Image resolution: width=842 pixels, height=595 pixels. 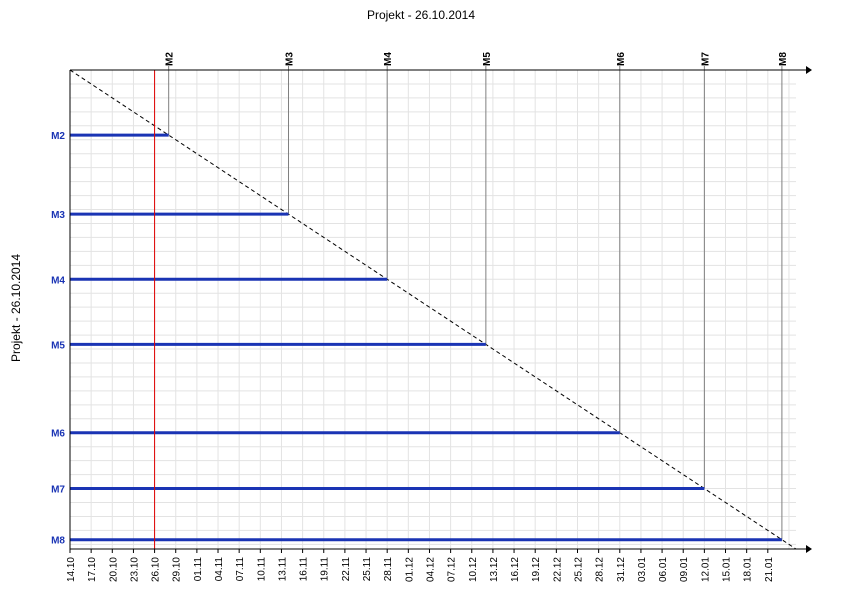 What do you see at coordinates (198, 569) in the screenshot?
I see `x-tick-label: 01.11` at bounding box center [198, 569].